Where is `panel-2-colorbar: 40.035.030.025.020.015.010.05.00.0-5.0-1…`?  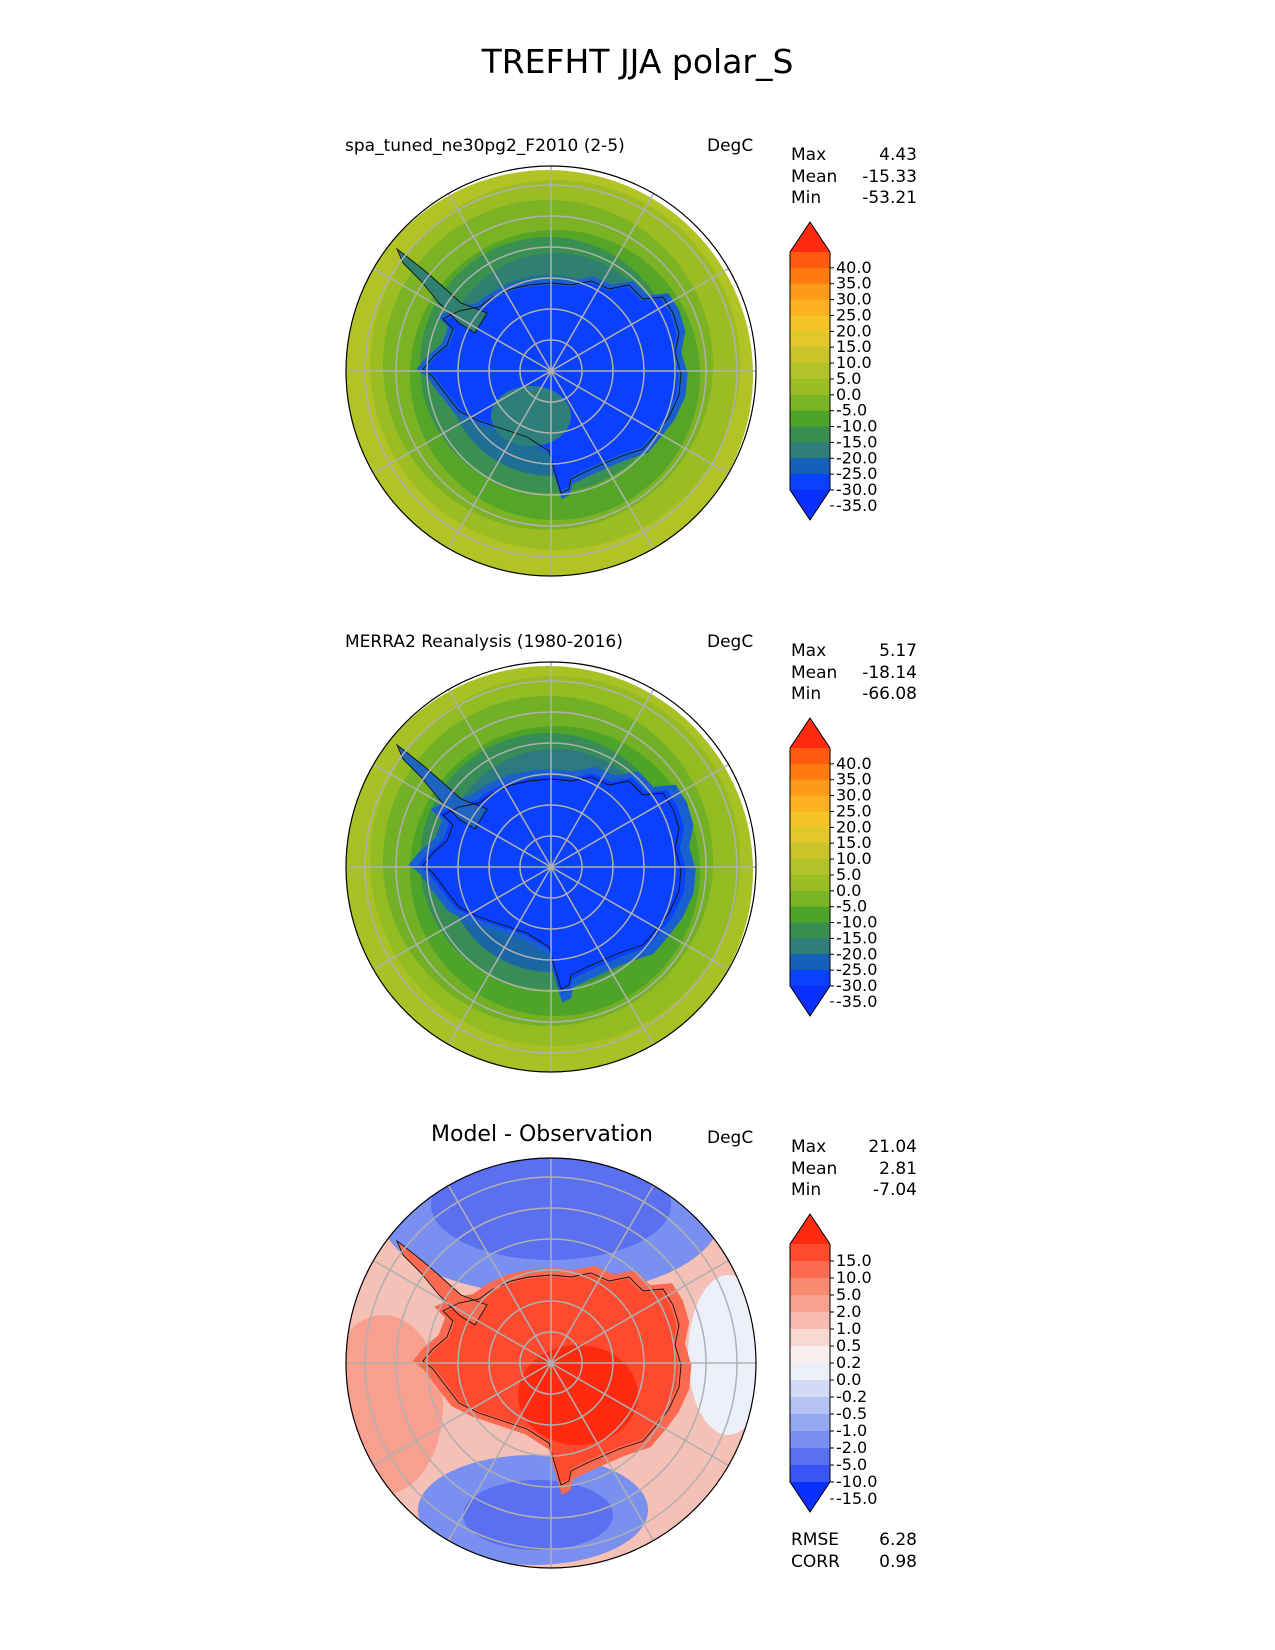 panel-2-colorbar: 40.035.030.025.020.015.010.05.00.0-5.0-1… is located at coordinates (833, 867).